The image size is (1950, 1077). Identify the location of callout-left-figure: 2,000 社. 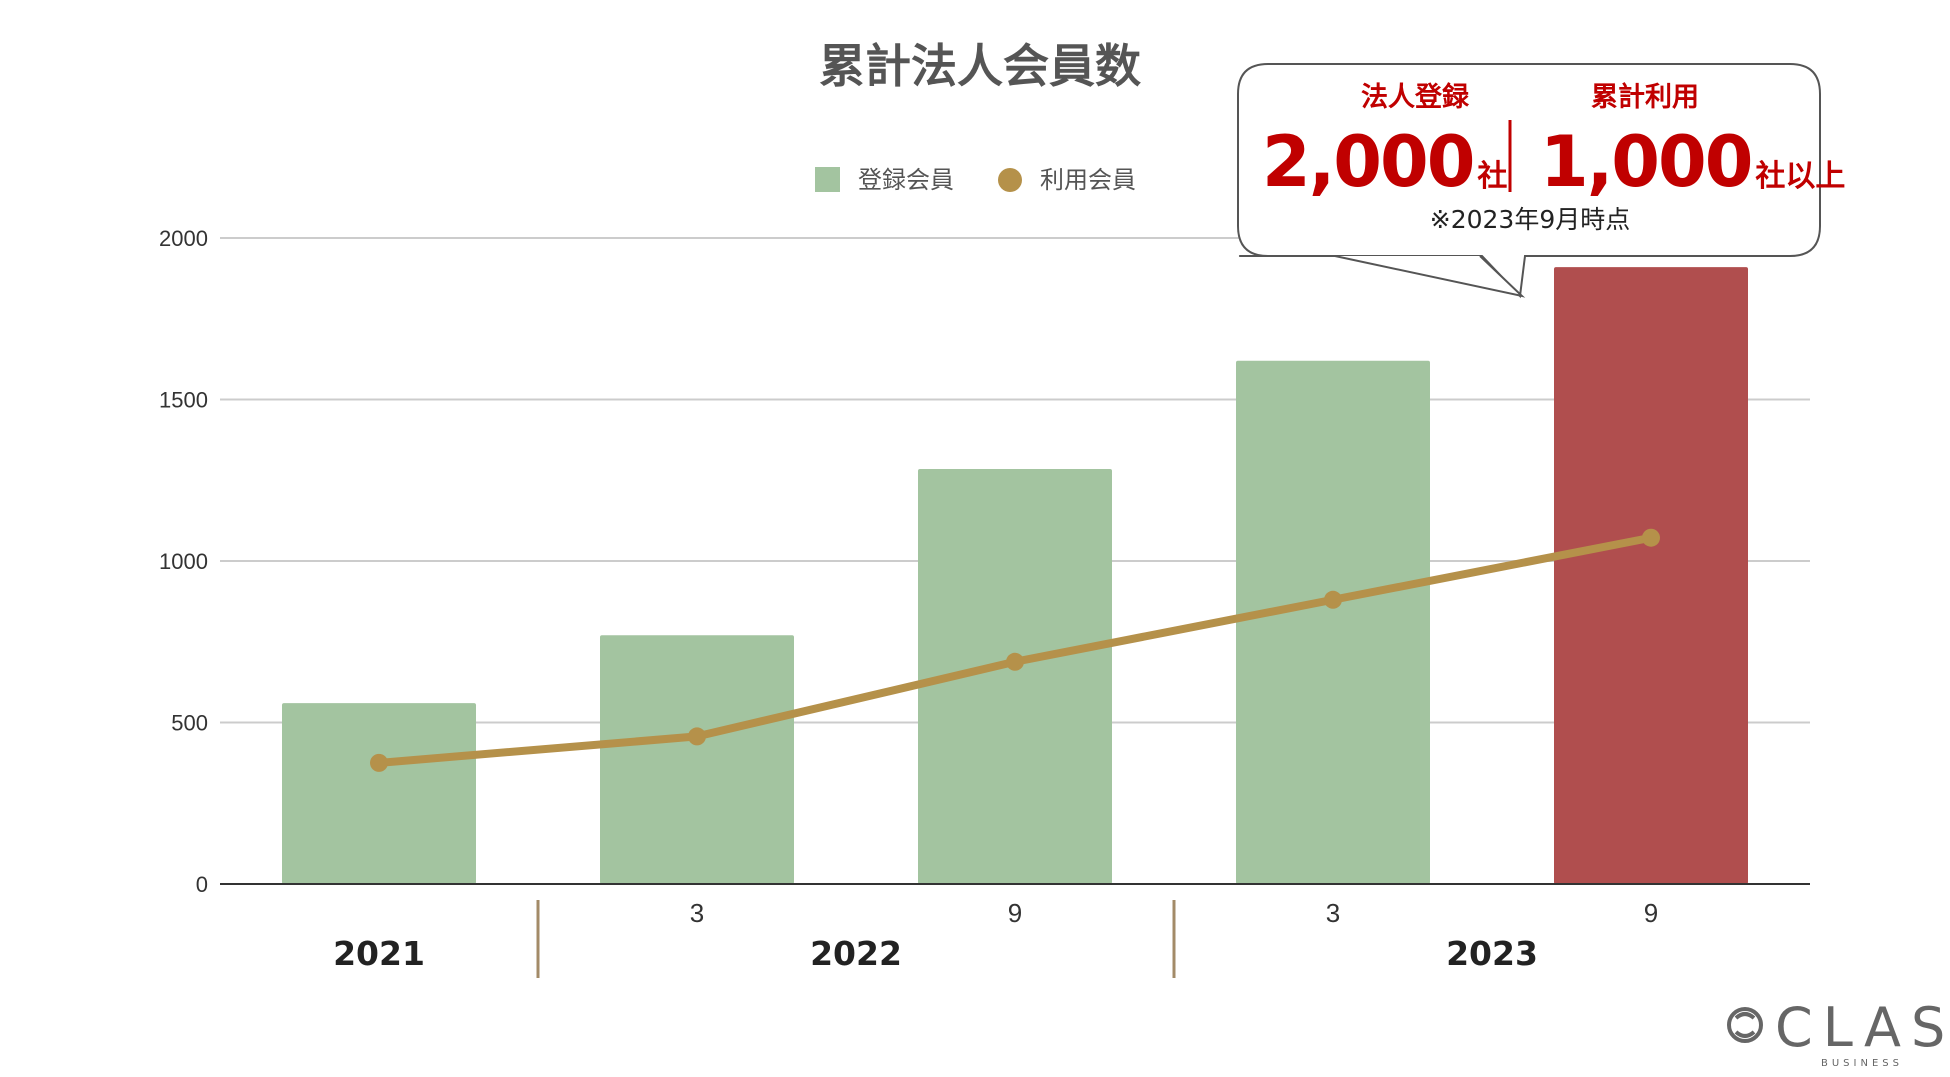
(1384, 162).